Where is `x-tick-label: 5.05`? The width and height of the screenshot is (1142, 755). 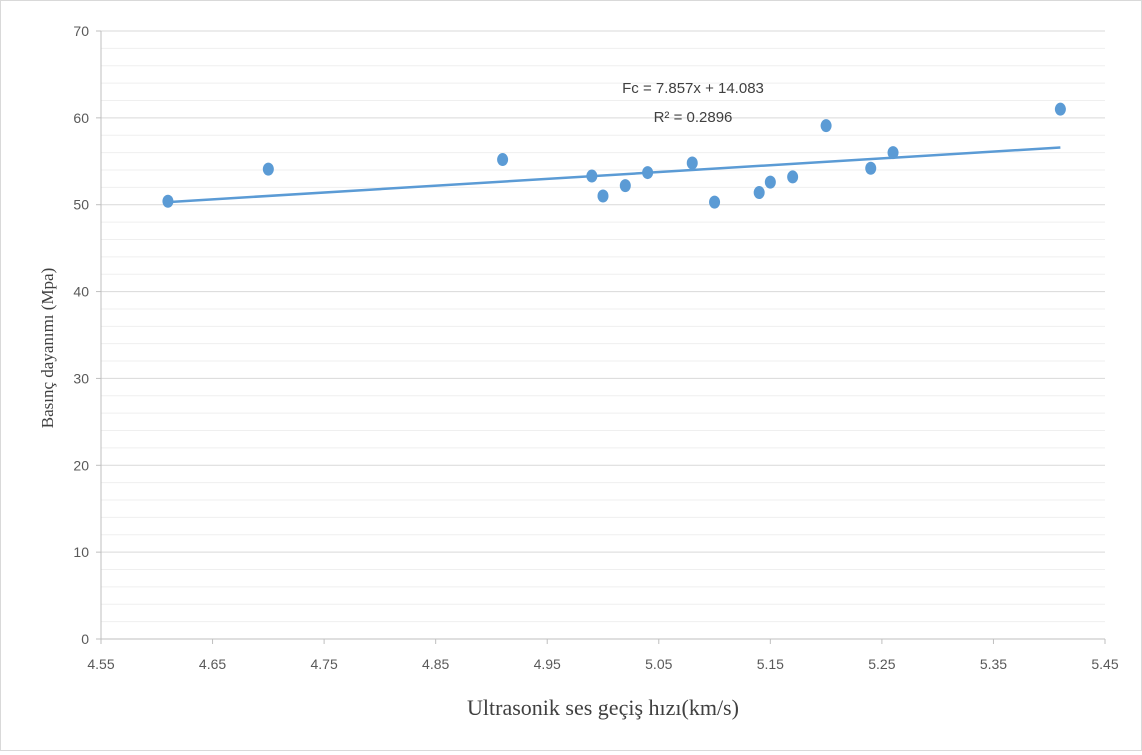
x-tick-label: 5.05 is located at coordinates (658, 664).